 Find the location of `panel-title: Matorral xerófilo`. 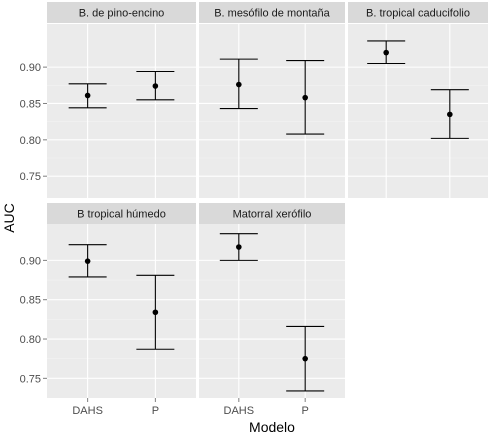

panel-title: Matorral xerófilo is located at coordinates (272, 215).